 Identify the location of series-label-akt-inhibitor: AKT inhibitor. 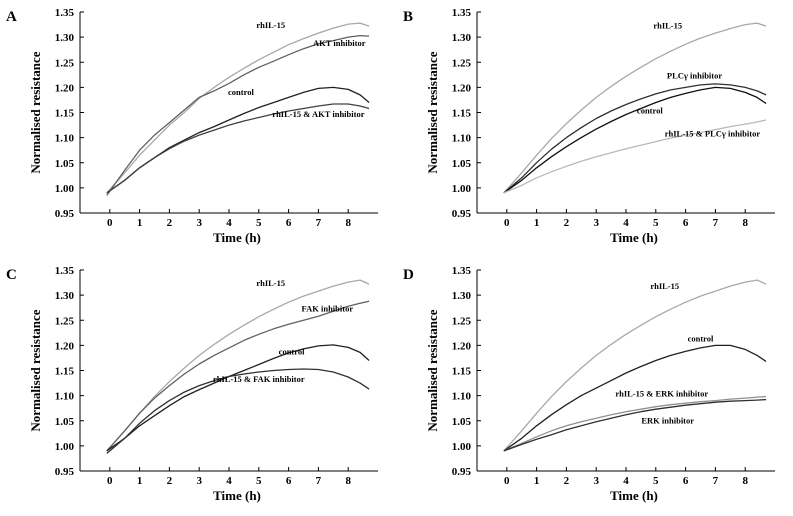
(339, 43).